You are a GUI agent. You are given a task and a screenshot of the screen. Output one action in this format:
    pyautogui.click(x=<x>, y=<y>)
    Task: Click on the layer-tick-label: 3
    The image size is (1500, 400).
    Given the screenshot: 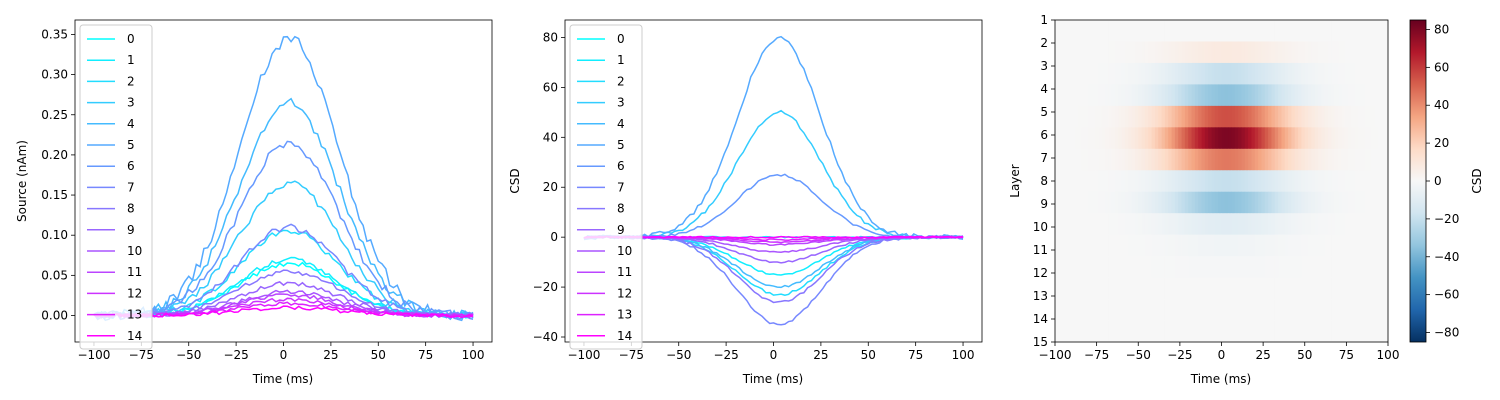 What is the action you would take?
    pyautogui.click(x=1044, y=66)
    